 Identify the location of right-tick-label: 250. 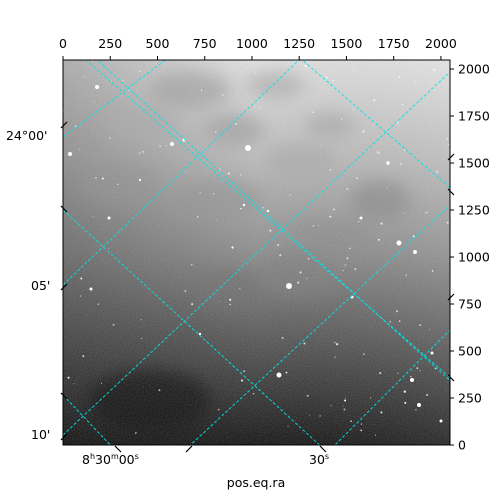
(470, 398).